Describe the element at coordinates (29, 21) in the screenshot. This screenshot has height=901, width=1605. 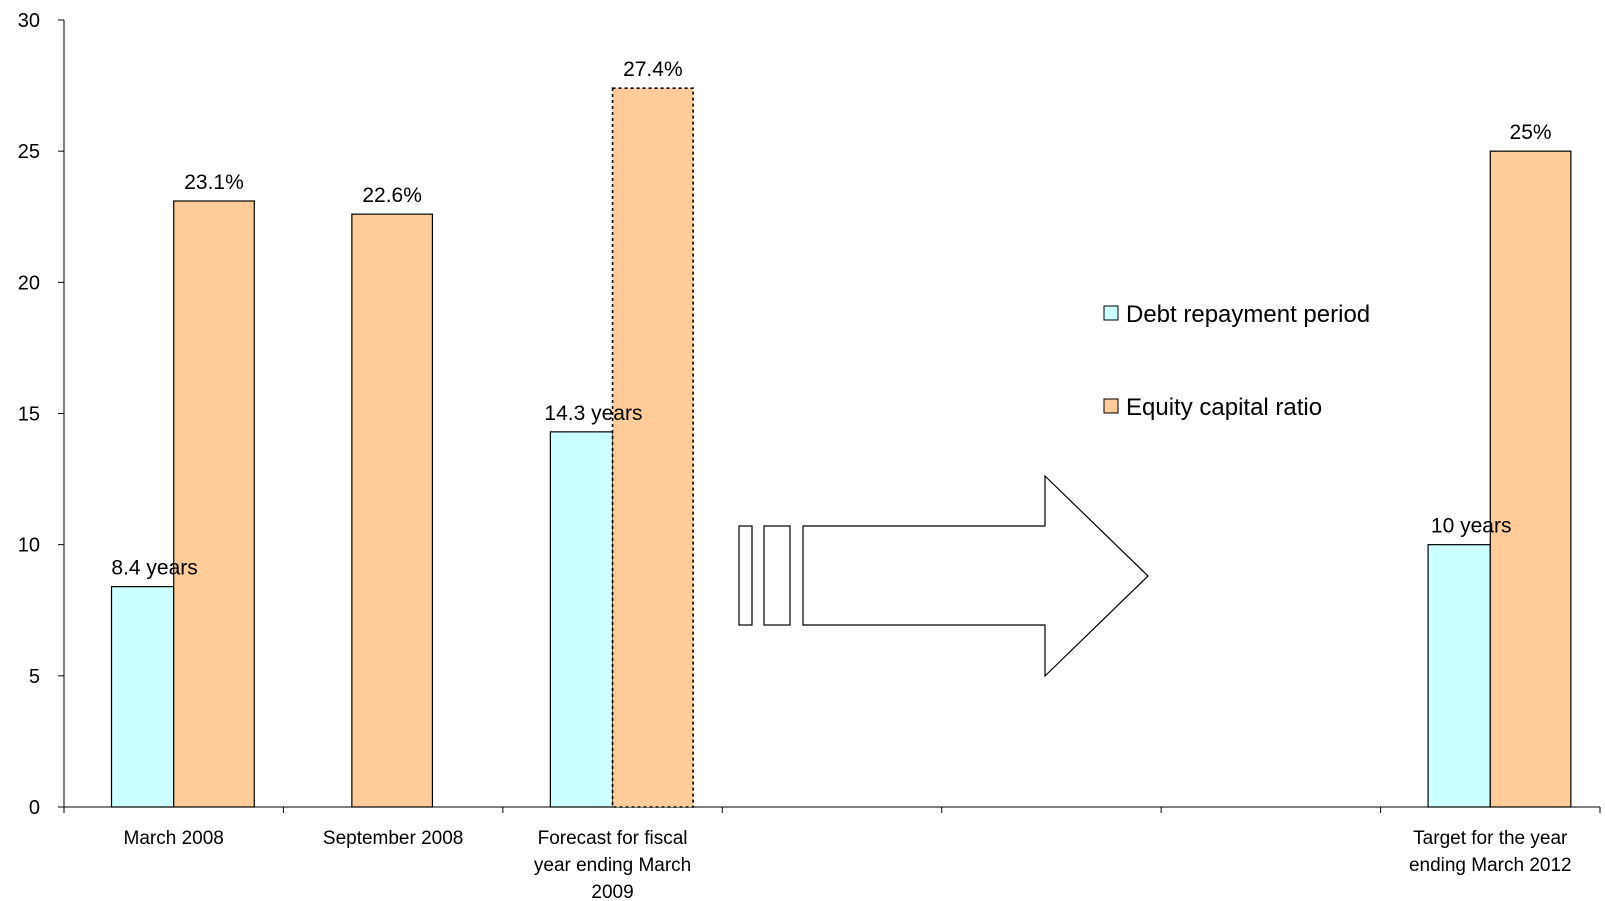
I see `y-tick-label: 30` at that location.